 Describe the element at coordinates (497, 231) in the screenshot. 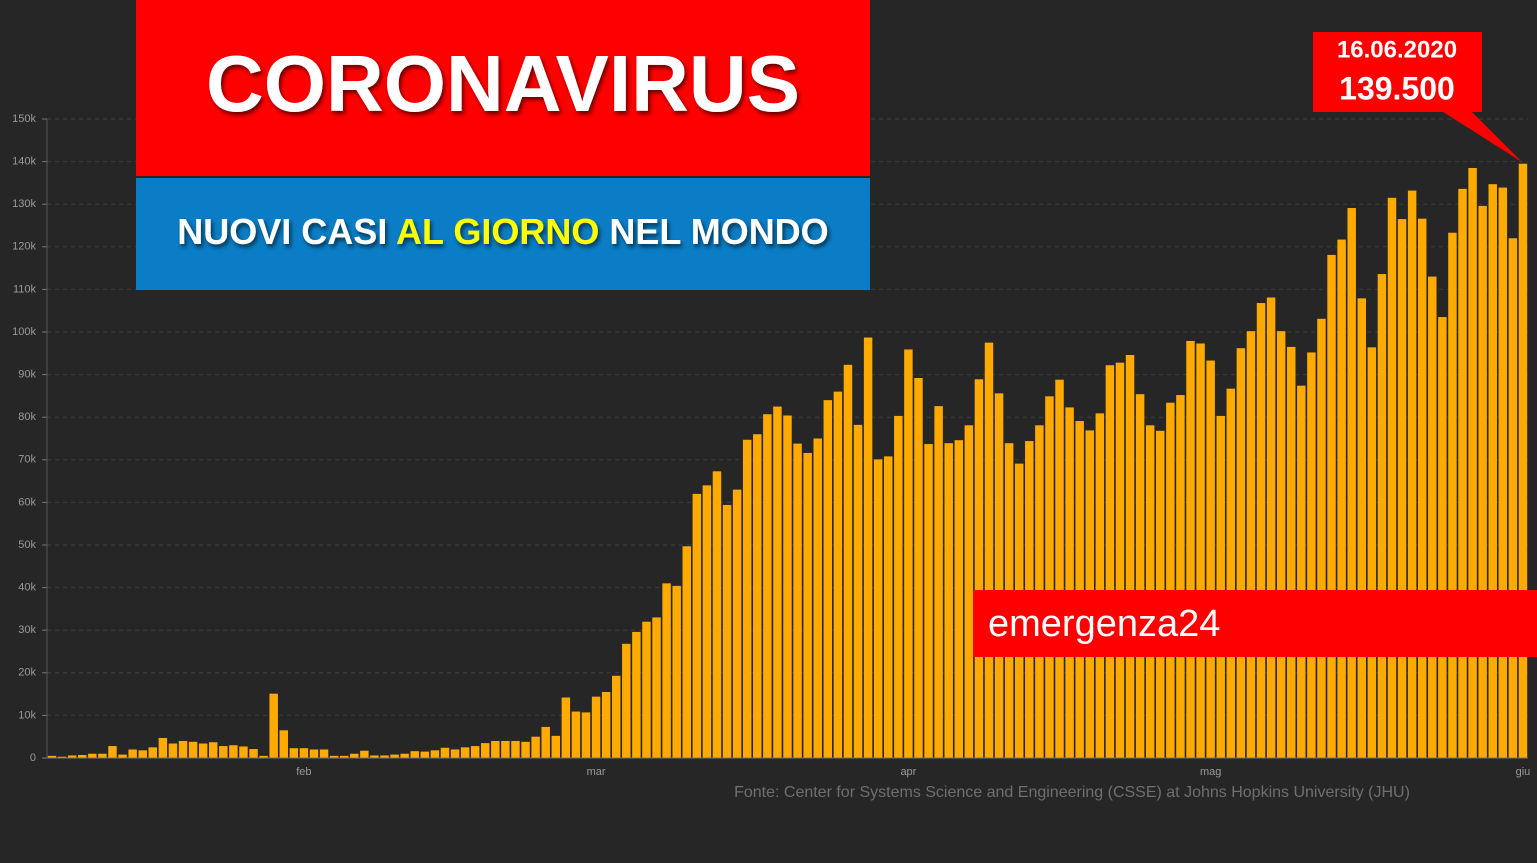

I see `subtitle-highlight: AL GIORNO` at that location.